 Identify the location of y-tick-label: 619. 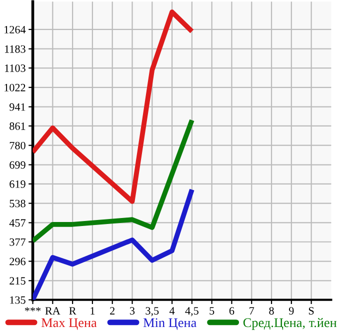
(18, 184).